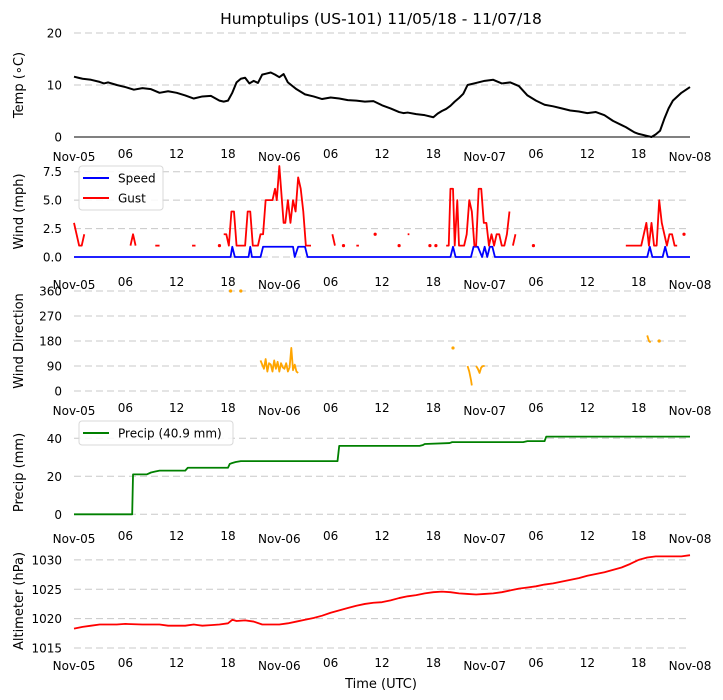 The width and height of the screenshot is (723, 700). Describe the element at coordinates (54, 34) in the screenshot. I see `y-tick-label: 20` at that location.